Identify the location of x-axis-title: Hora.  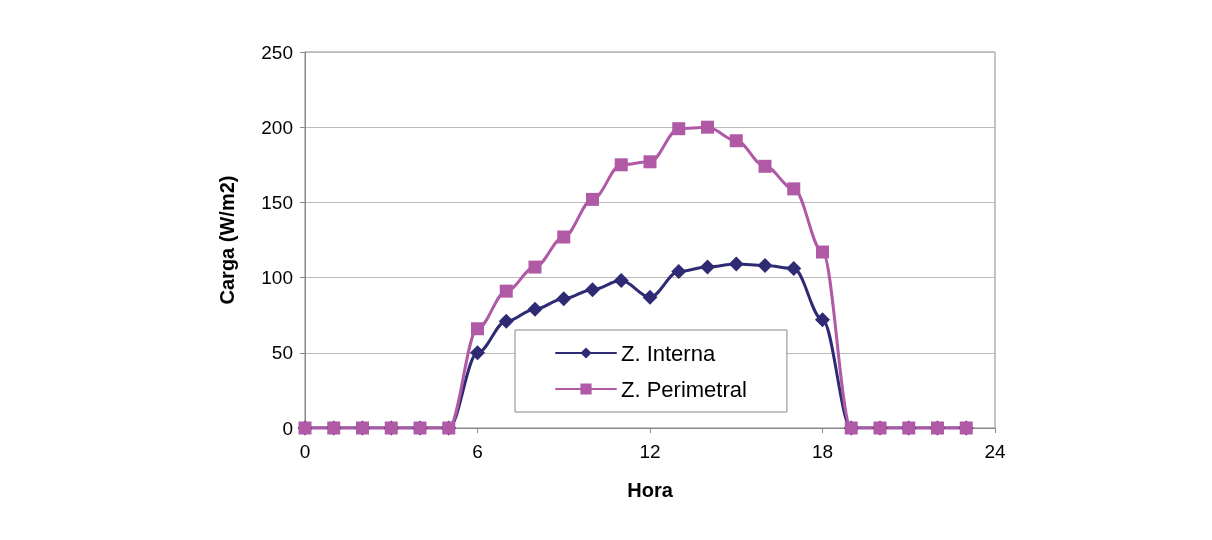
(650, 490).